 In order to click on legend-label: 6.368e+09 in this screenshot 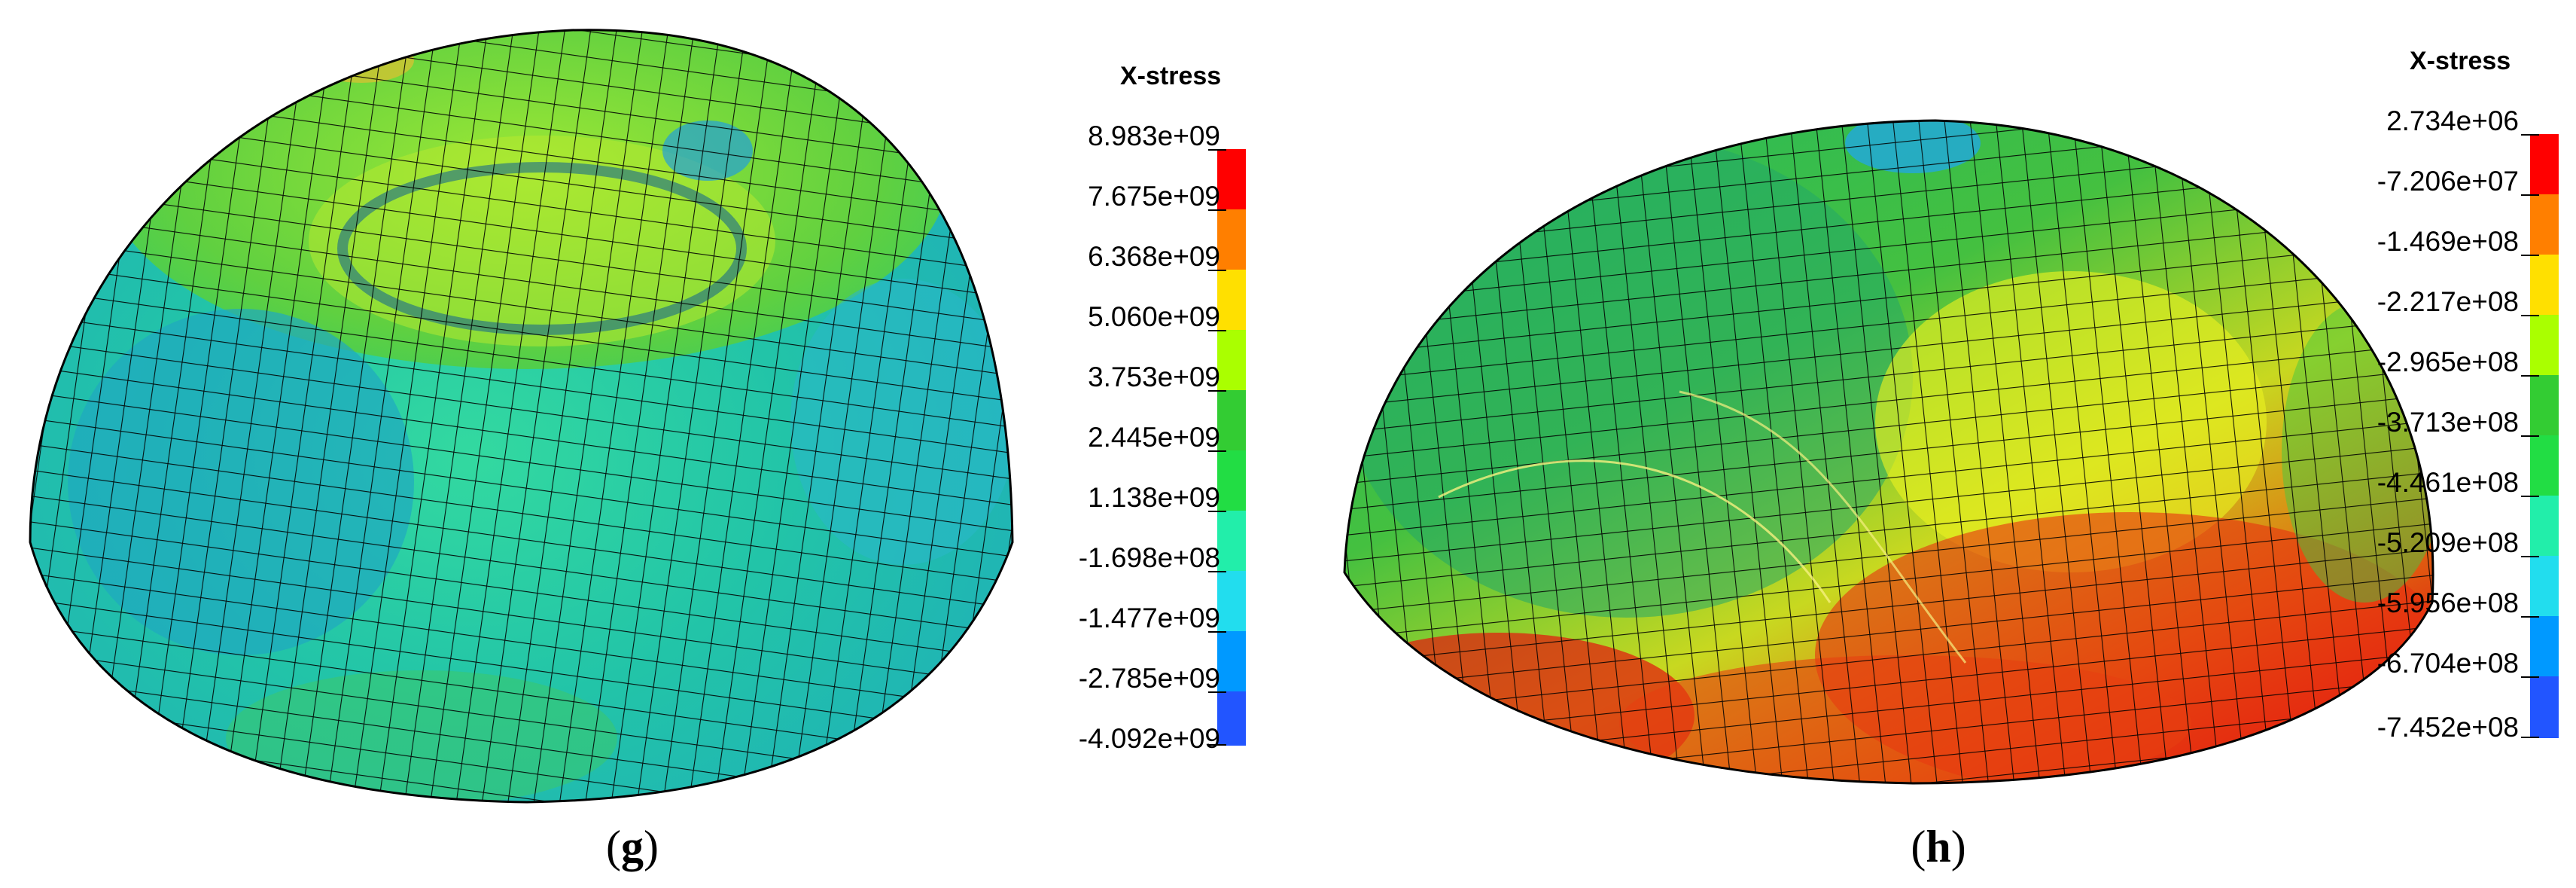, I will do `click(1154, 256)`.